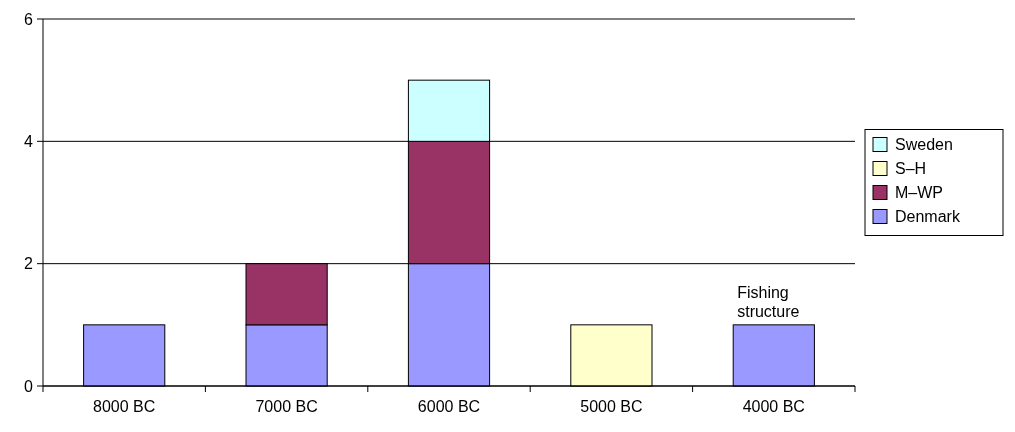 The height and width of the screenshot is (432, 1015). What do you see at coordinates (29, 264) in the screenshot?
I see `y-tick-label: 2` at bounding box center [29, 264].